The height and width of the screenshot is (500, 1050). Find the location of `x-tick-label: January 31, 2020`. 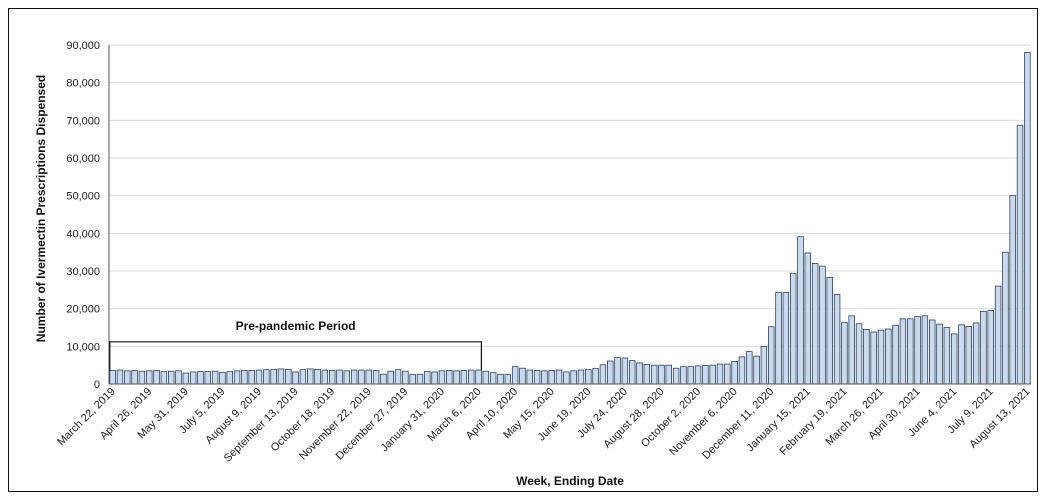

x-tick-label: January 31, 2020 is located at coordinates (412, 420).